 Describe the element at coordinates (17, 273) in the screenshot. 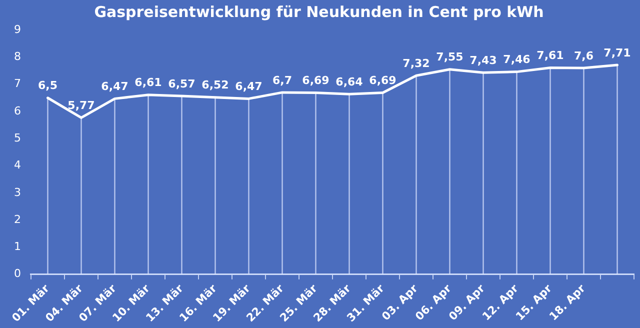

I see `y-tick-label: 0` at that location.